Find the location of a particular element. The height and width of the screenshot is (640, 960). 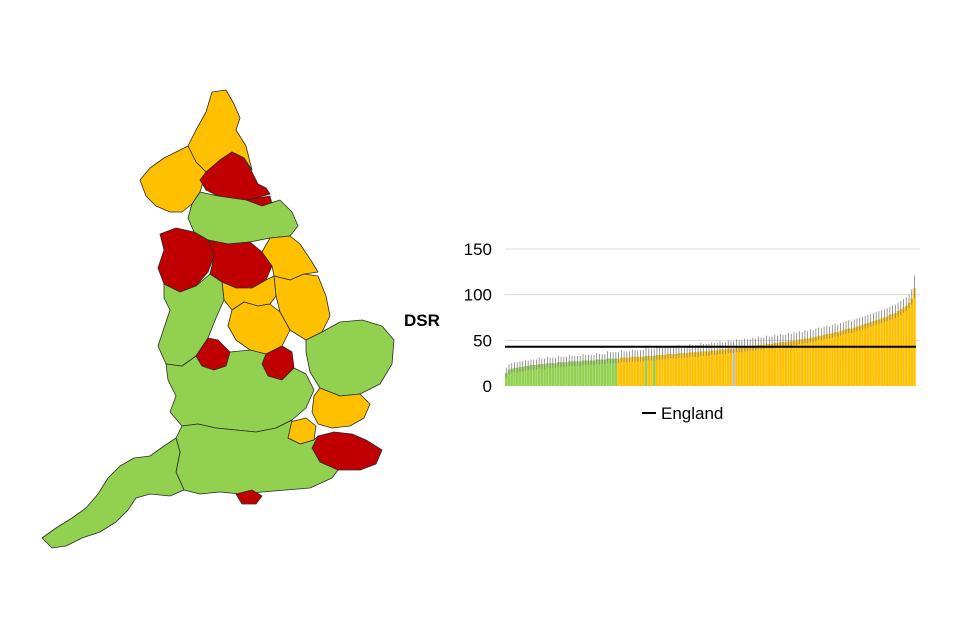

map-region-south-central is located at coordinates (257, 457).